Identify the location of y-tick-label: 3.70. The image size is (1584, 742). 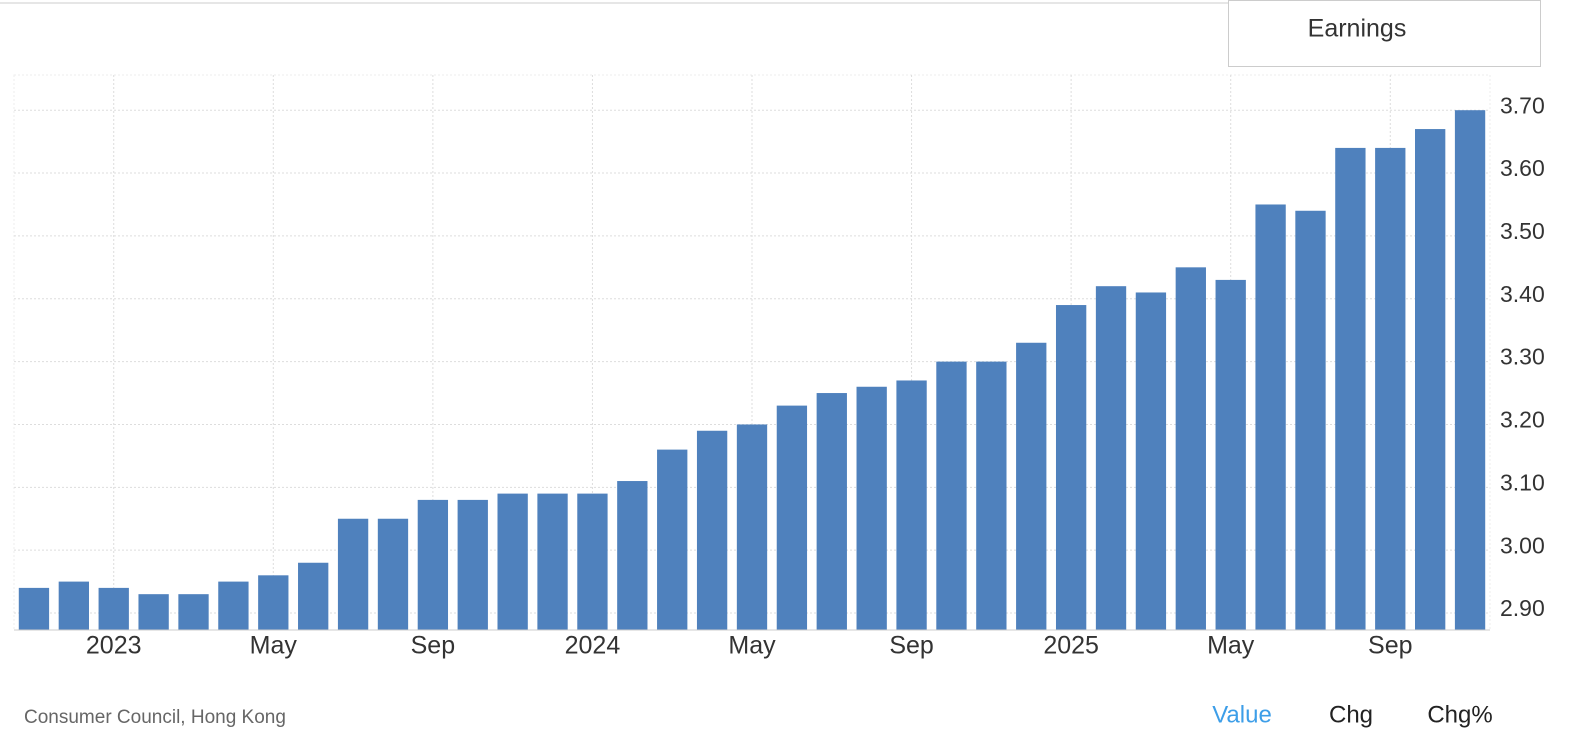
(1522, 105).